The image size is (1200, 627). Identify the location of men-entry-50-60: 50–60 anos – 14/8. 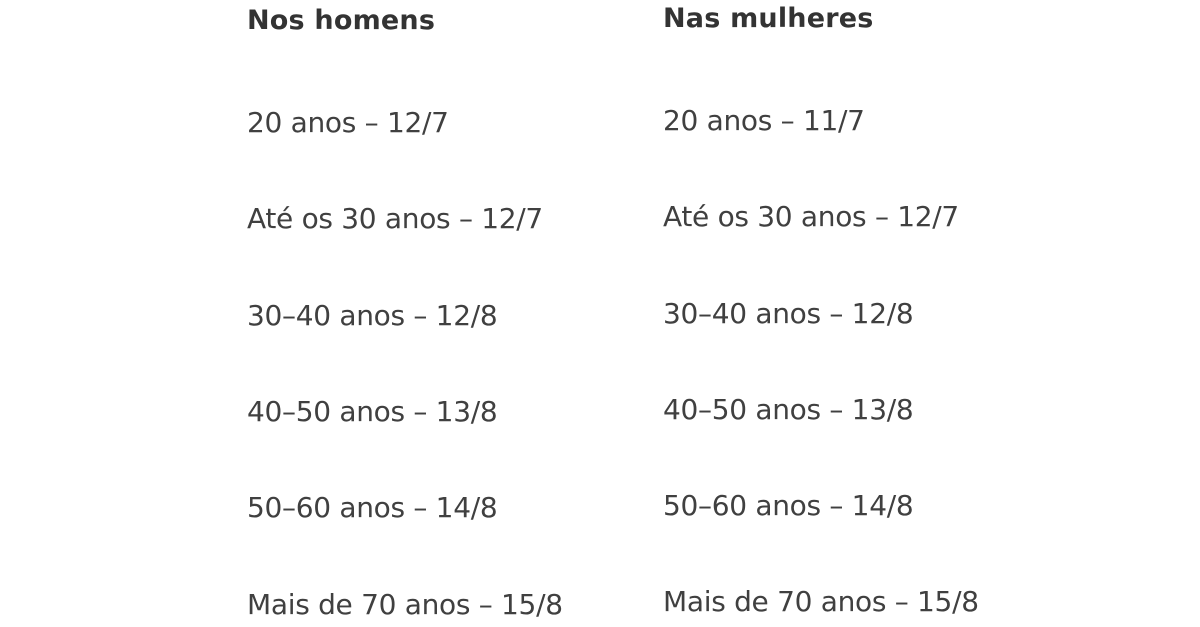
(372, 507).